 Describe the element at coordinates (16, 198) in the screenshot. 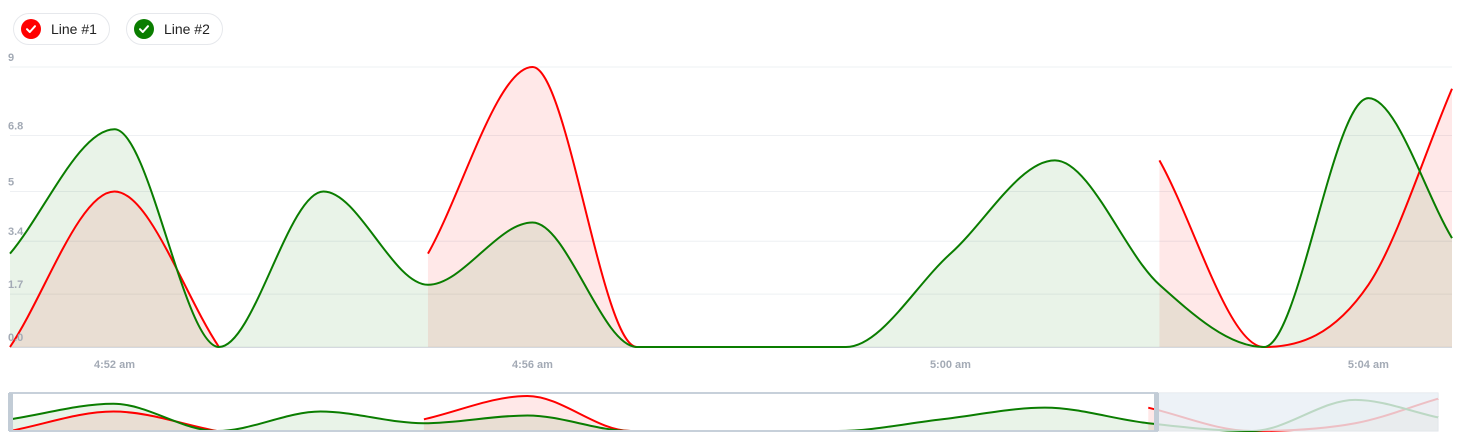

I see `y-axis: 0.0 1.7 3.4 5 6.8 9` at that location.